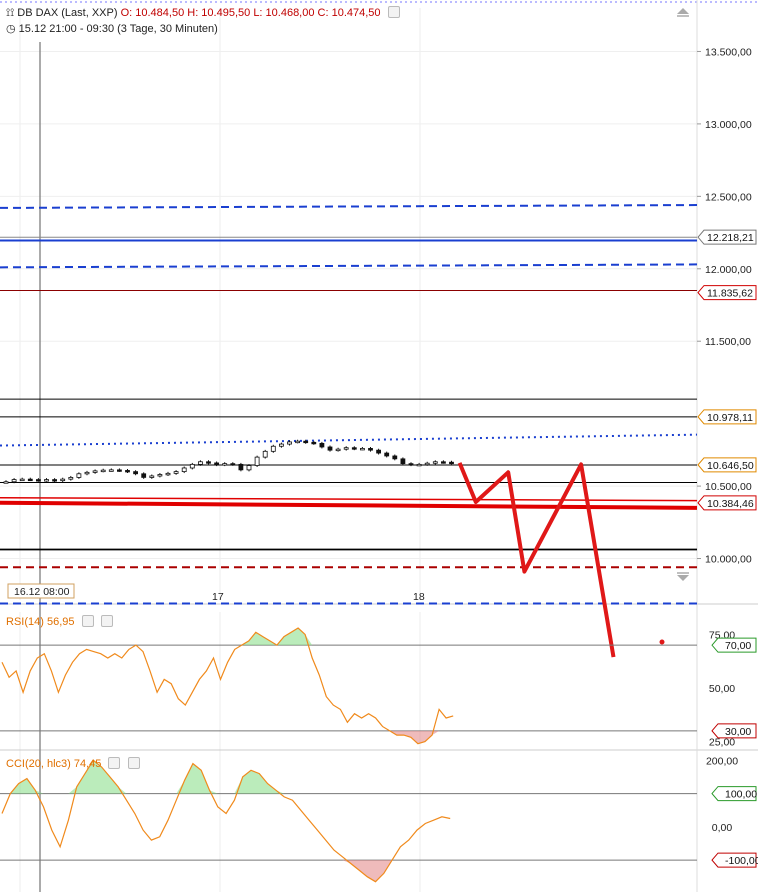 The height and width of the screenshot is (892, 758). Describe the element at coordinates (738, 732) in the screenshot. I see `rsi-threshold-label: 30,00` at that location.